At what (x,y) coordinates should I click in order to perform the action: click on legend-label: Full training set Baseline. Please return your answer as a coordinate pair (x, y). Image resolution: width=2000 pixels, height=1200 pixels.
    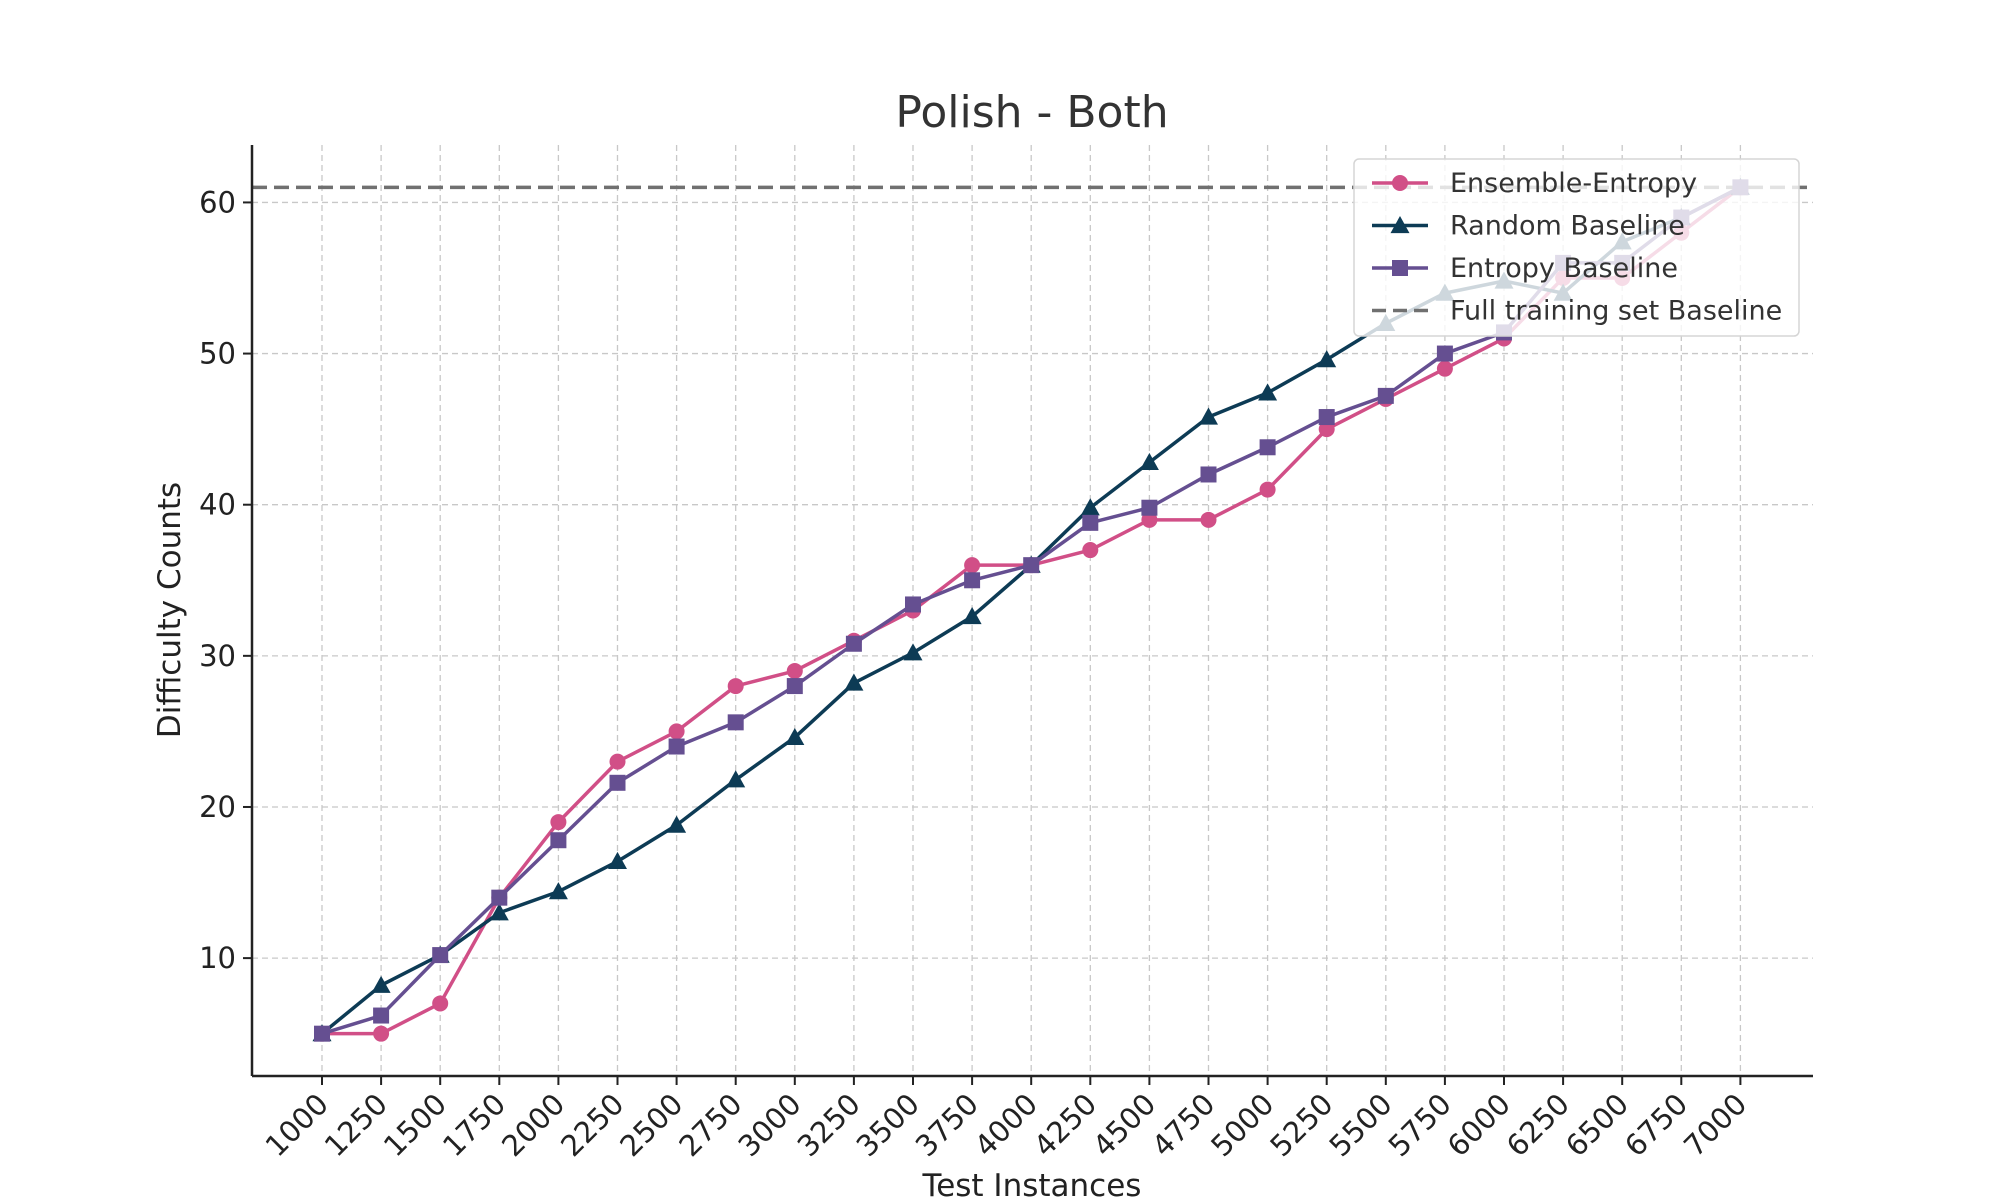
    Looking at the image, I should click on (1616, 311).